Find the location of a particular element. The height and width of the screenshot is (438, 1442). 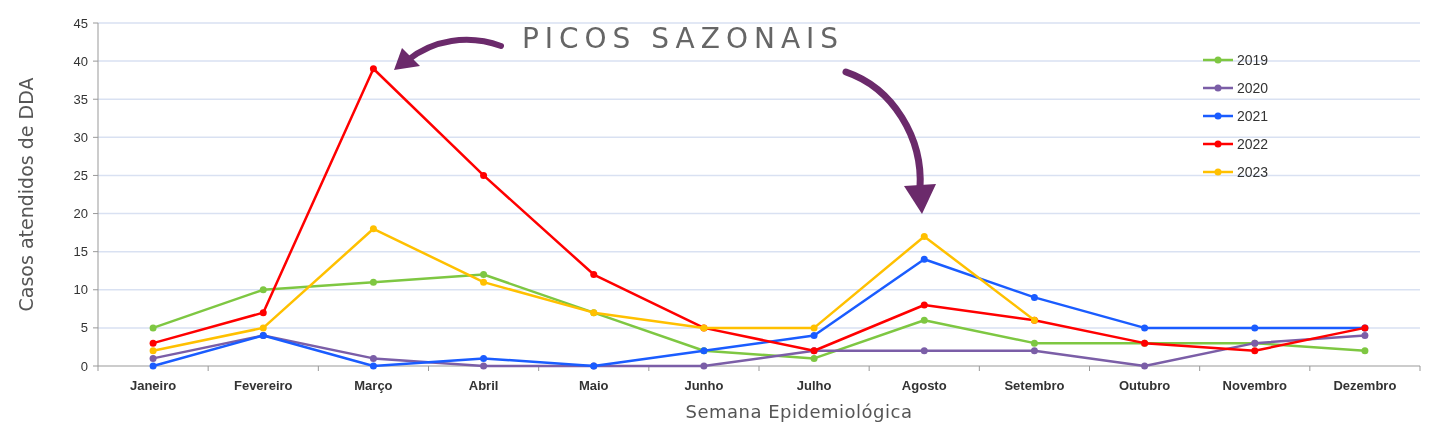

x-tick-label: Julho is located at coordinates (814, 385).